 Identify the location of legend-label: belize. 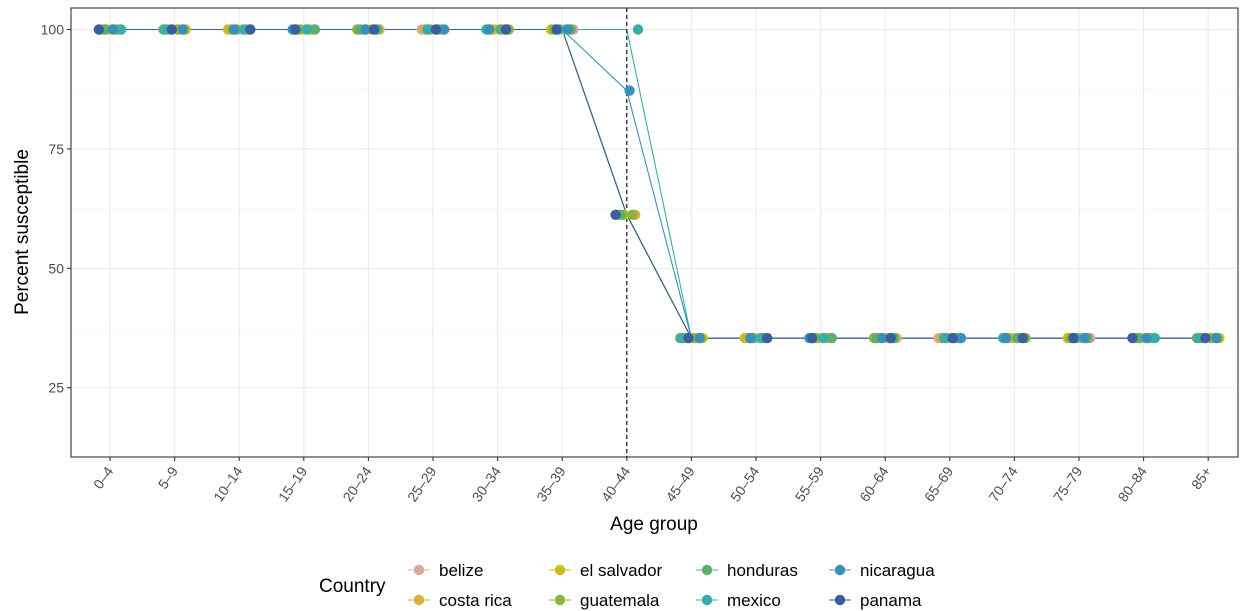
(461, 570).